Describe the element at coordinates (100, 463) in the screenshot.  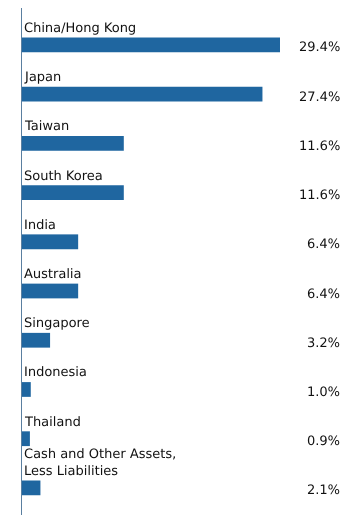
I see `y-tick-label: Cash and Other Assets, Less Liabilities` at that location.